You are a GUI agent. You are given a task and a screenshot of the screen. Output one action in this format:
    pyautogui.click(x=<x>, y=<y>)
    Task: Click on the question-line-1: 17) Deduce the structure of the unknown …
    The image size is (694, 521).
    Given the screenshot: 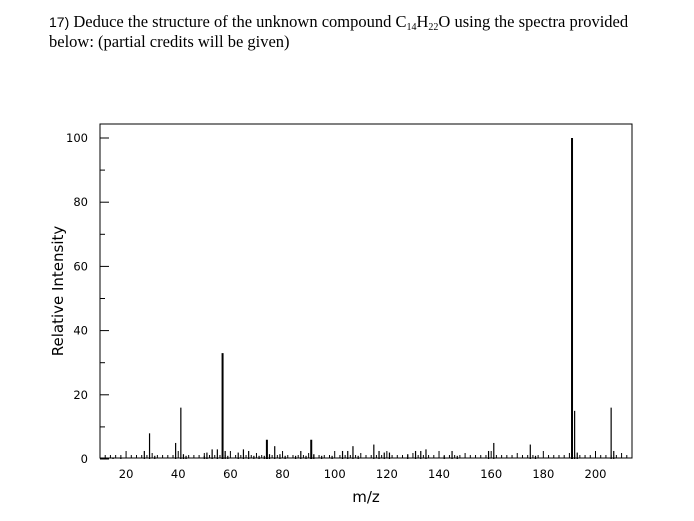 What is the action you would take?
    pyautogui.click(x=364, y=22)
    